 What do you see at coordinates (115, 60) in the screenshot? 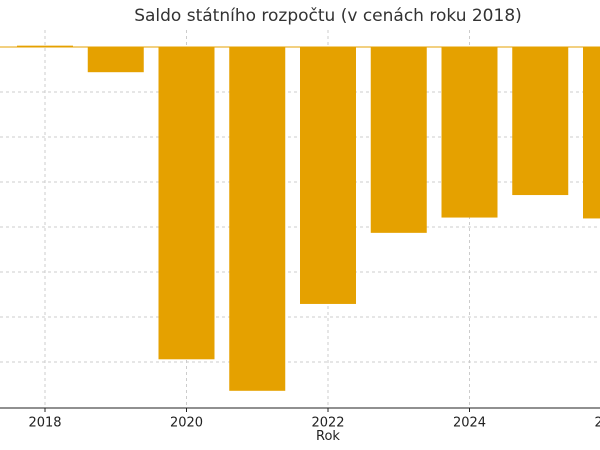
I see `bar-2019` at bounding box center [115, 60].